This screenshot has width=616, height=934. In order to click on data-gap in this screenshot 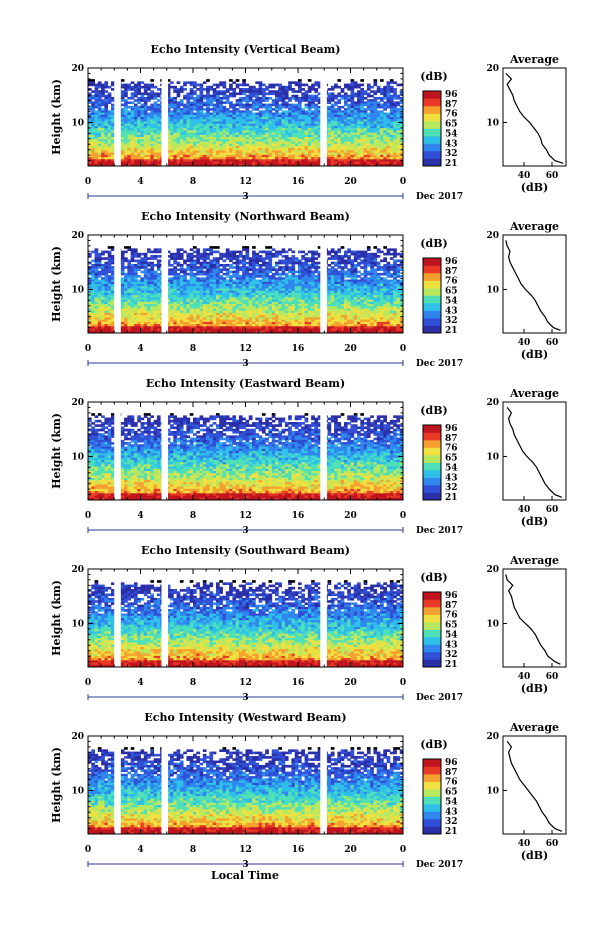, I will do `click(165, 117)`.